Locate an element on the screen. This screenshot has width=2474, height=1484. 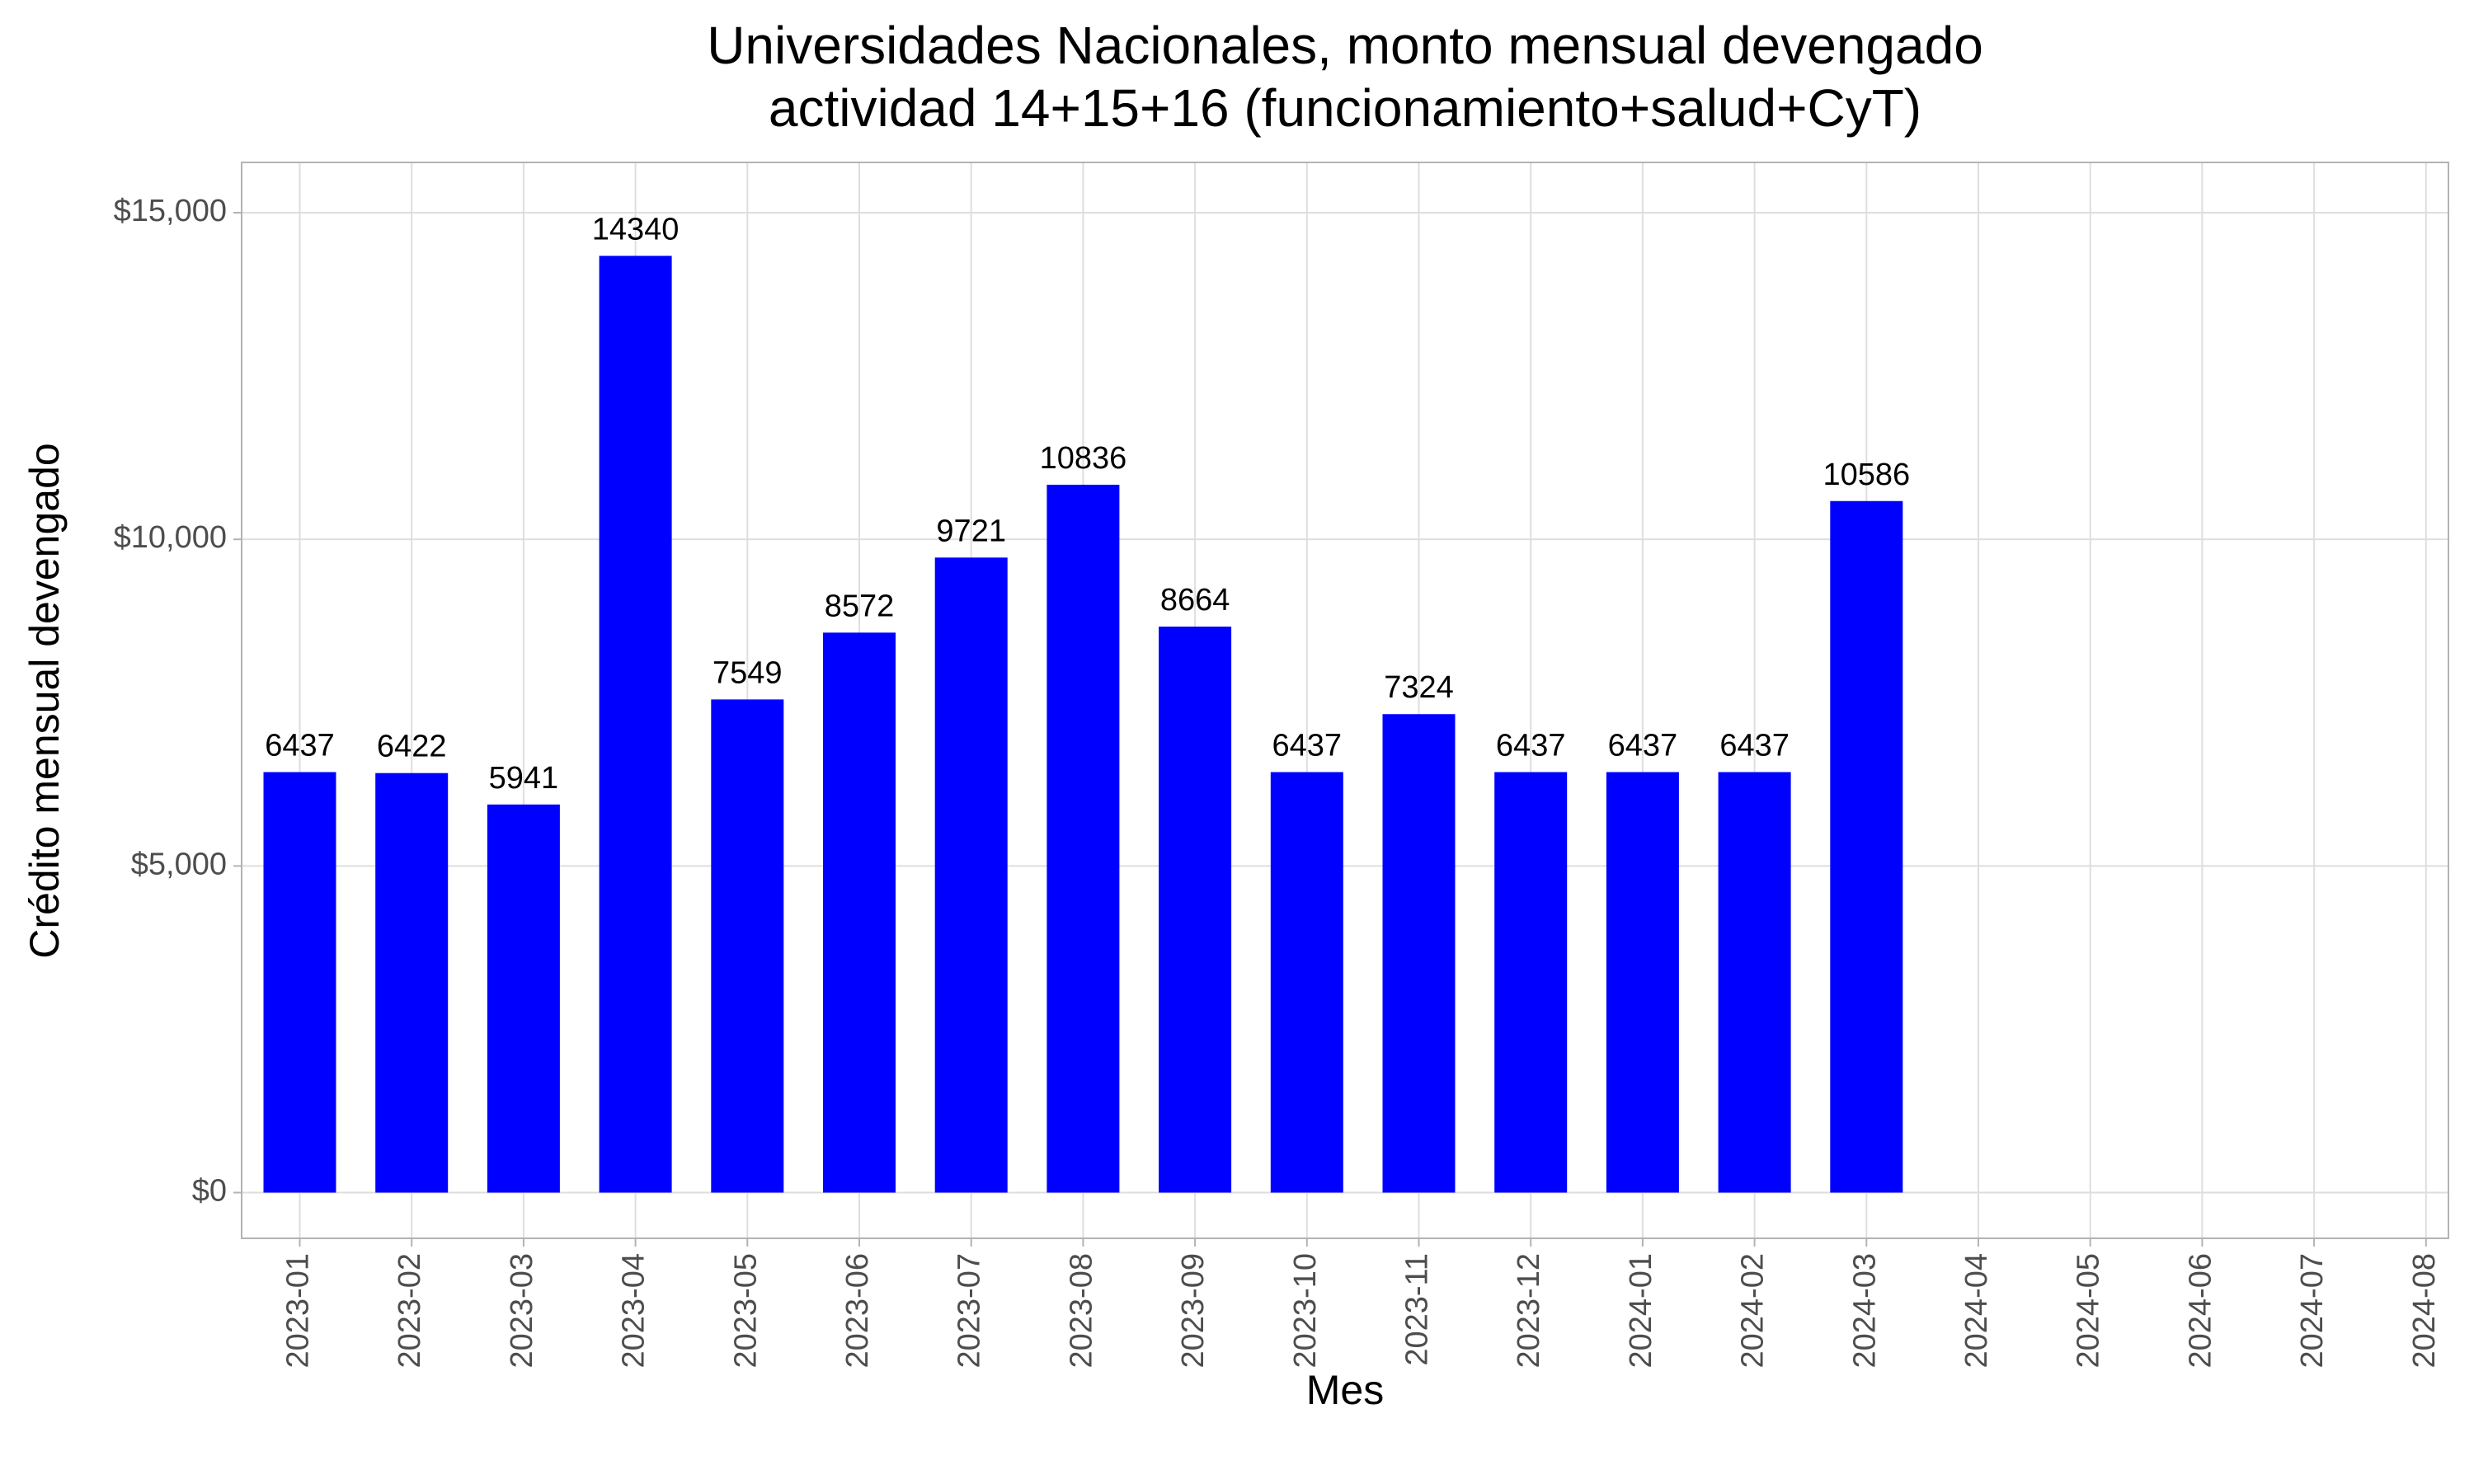
x-tick-label: 2024-01 is located at coordinates (1641, 1310).